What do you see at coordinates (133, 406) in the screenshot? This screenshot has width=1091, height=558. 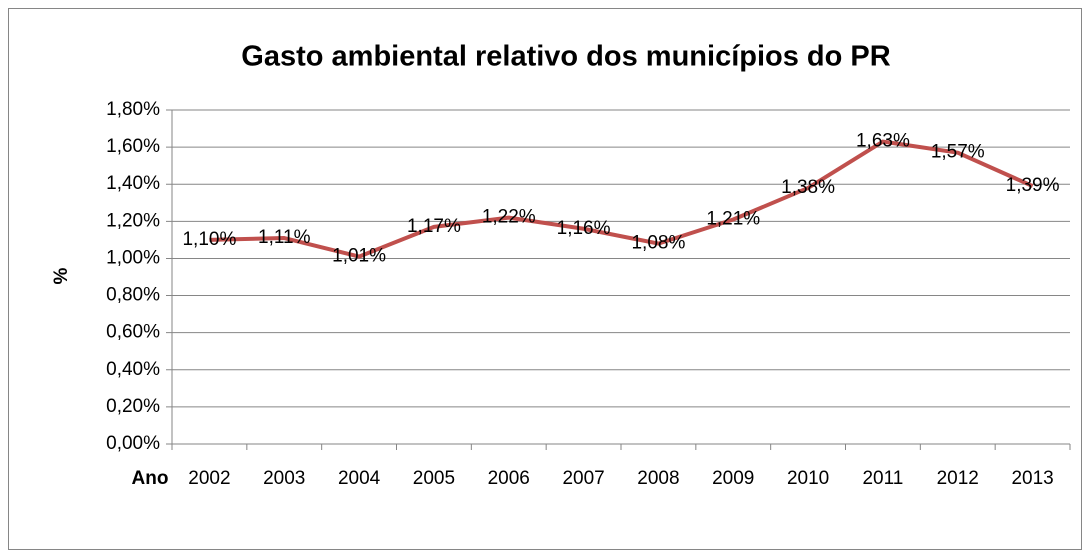 I see `y-tick-label: 0,20%` at bounding box center [133, 406].